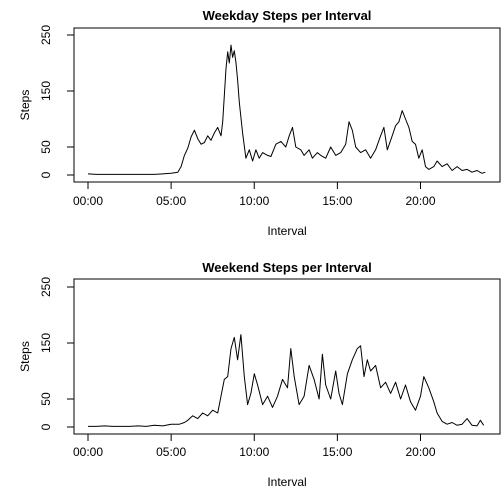 The width and height of the screenshot is (504, 504). Describe the element at coordinates (287, 15) in the screenshot. I see `chart-title: Weekday Steps per Interval` at that location.